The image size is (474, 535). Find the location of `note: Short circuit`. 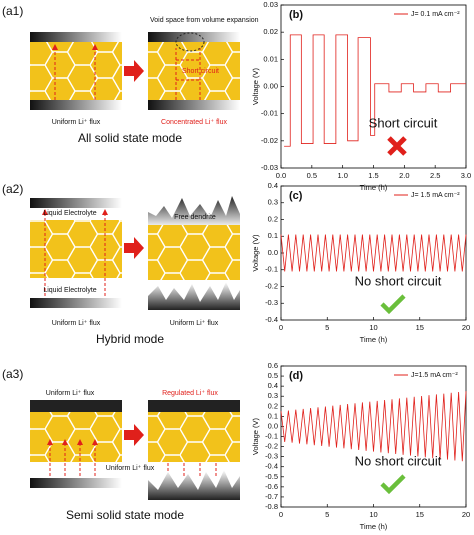

note: Short circuit is located at coordinates (200, 71).